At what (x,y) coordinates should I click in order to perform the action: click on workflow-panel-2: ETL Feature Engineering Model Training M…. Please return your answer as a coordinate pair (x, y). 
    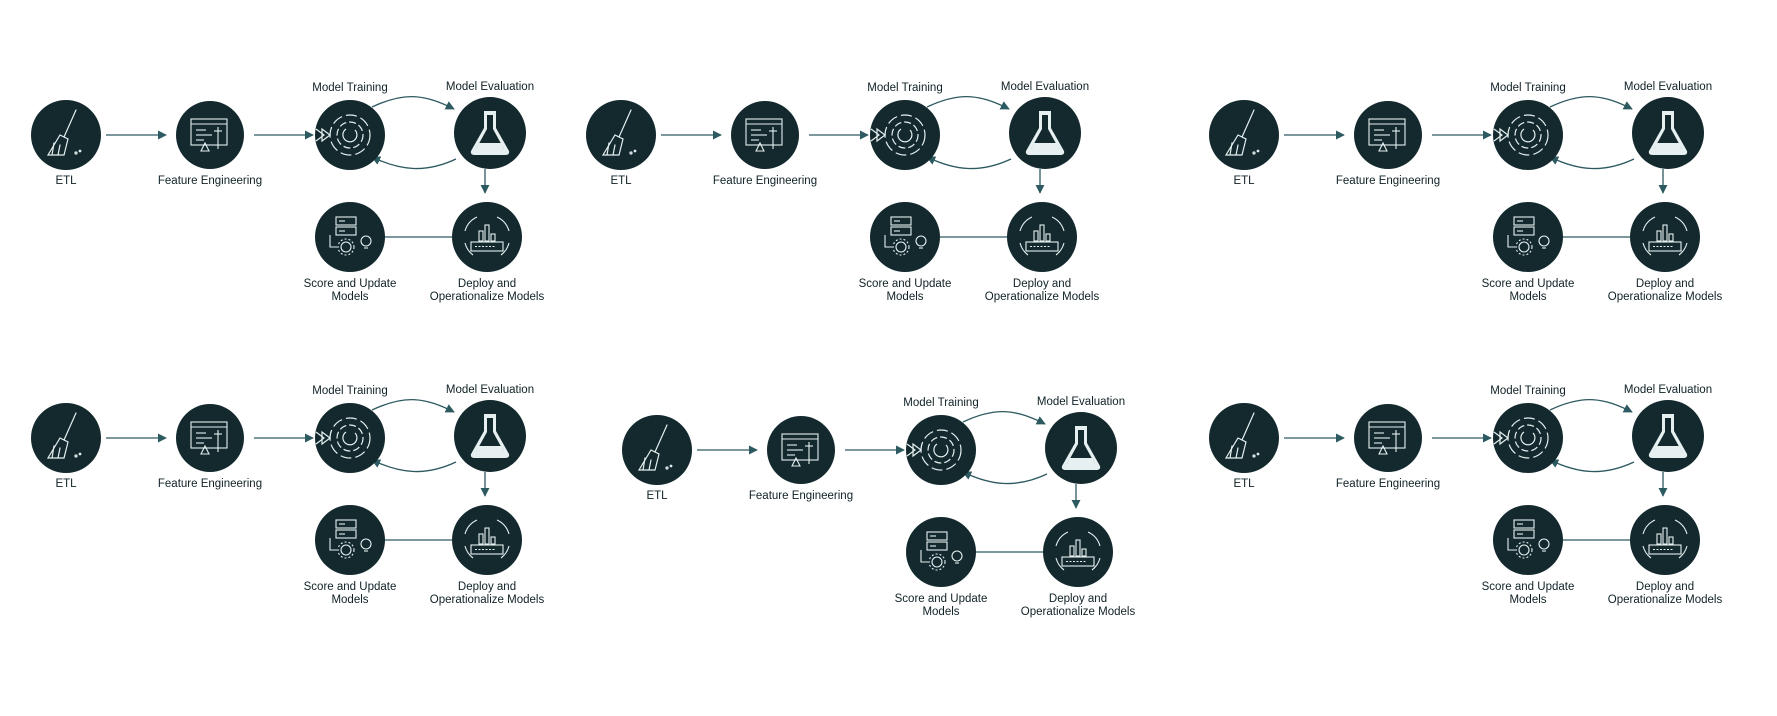
    Looking at the image, I should click on (842, 192).